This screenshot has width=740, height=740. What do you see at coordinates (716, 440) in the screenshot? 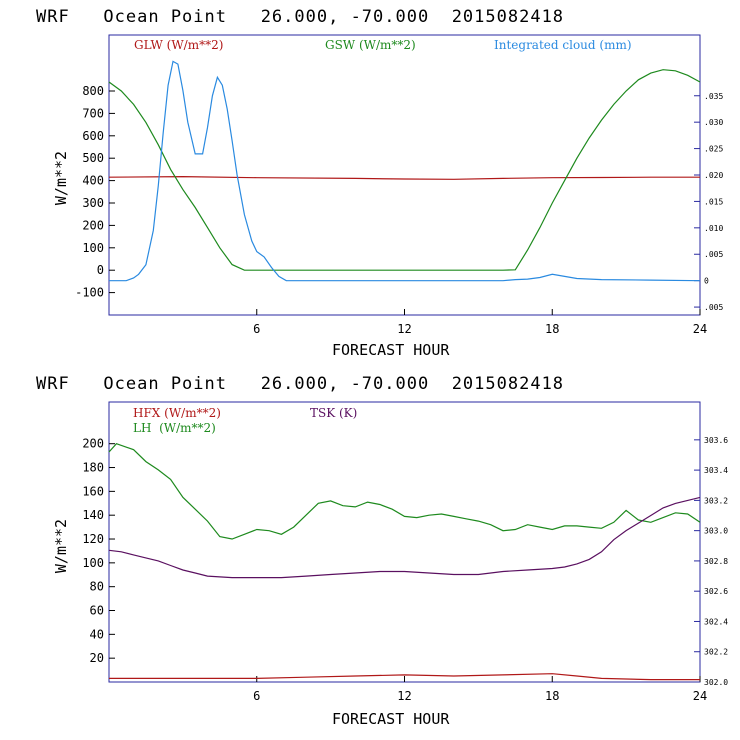
I see `y2-tick-label: 303.6` at bounding box center [716, 440].